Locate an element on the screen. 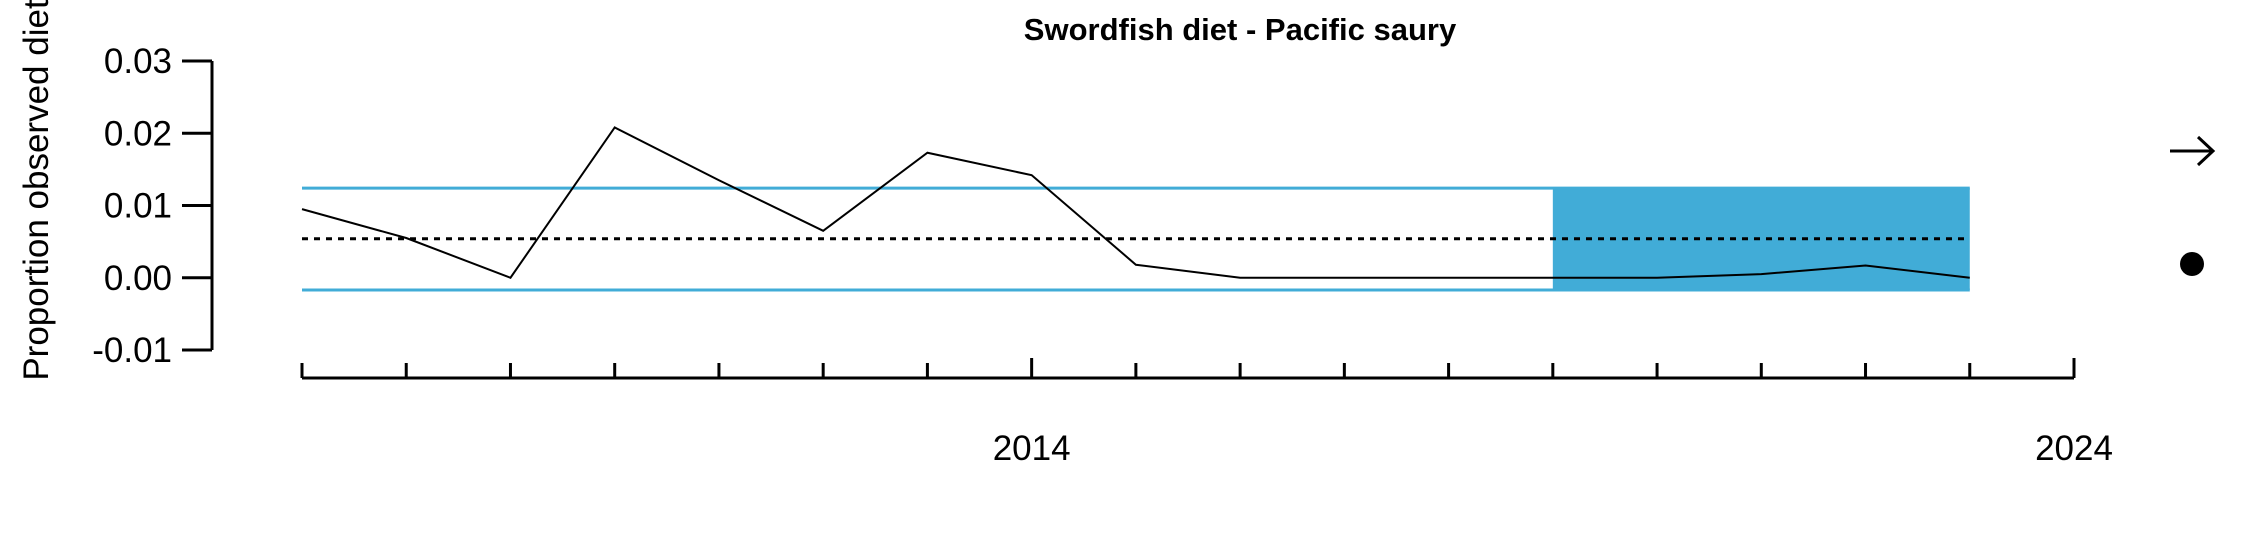  y-tick-label: 0.03 is located at coordinates (138, 61).